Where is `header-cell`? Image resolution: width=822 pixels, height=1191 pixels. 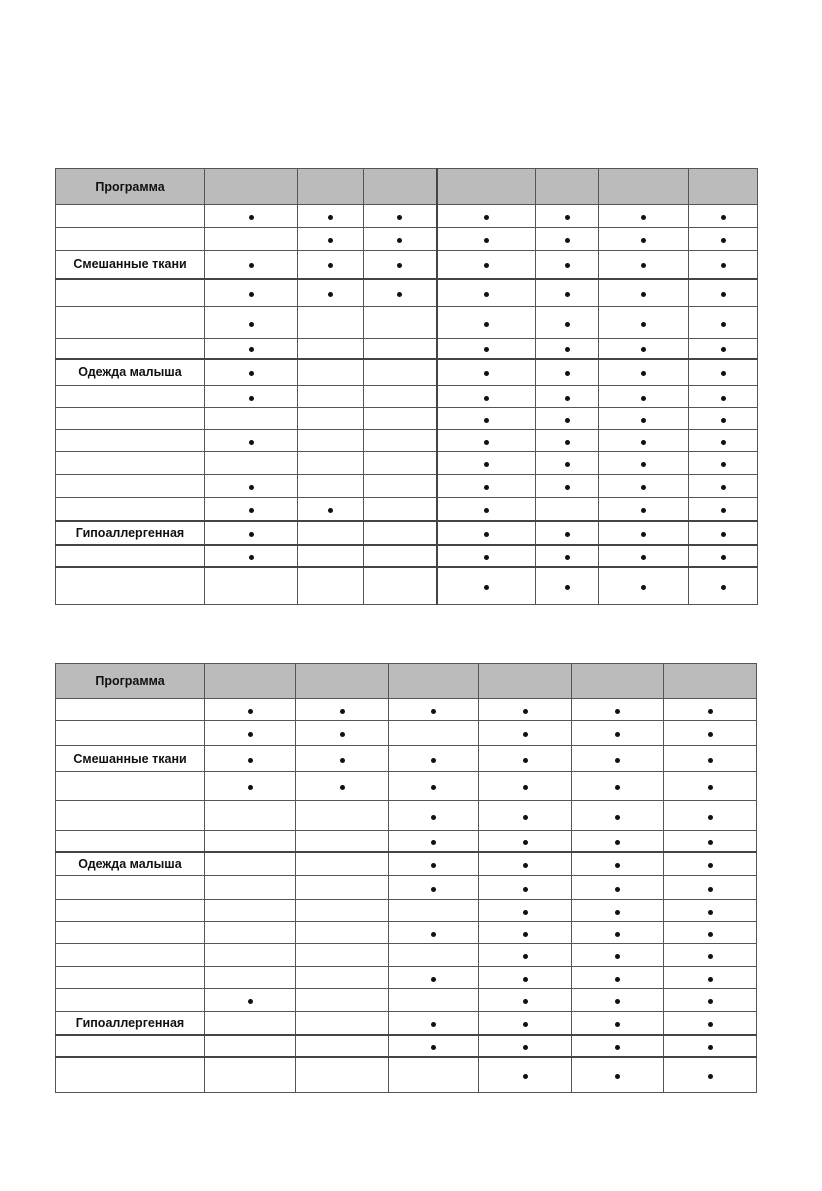
header-cell is located at coordinates (330, 186).